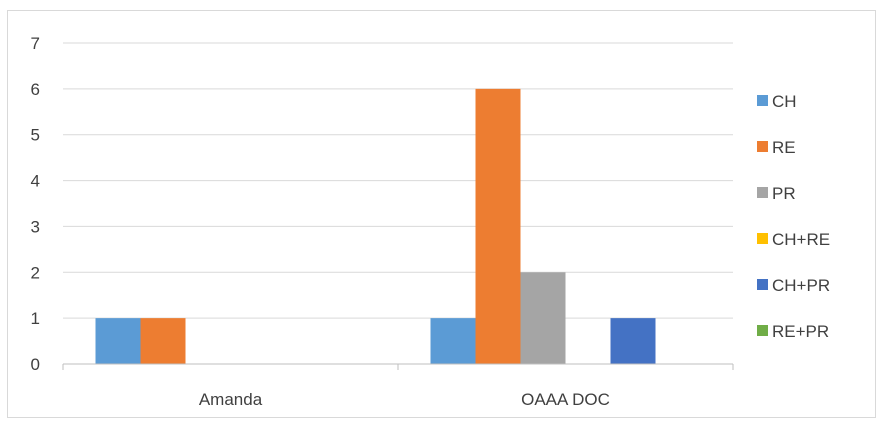  Describe the element at coordinates (784, 101) in the screenshot. I see `legend-label: CH` at that location.